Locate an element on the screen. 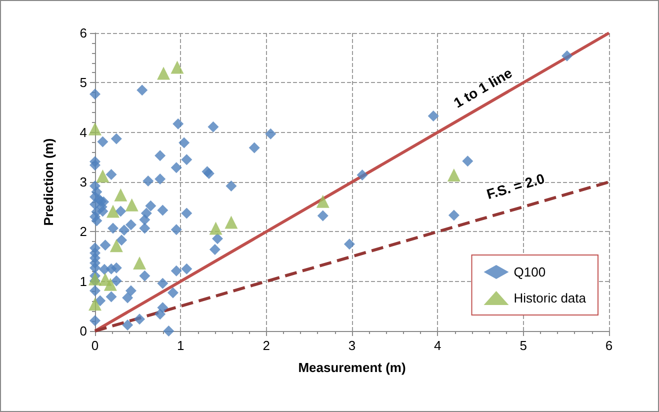 This screenshot has height=412, width=659. annotation: F.S. = 2.0 is located at coordinates (515, 186).